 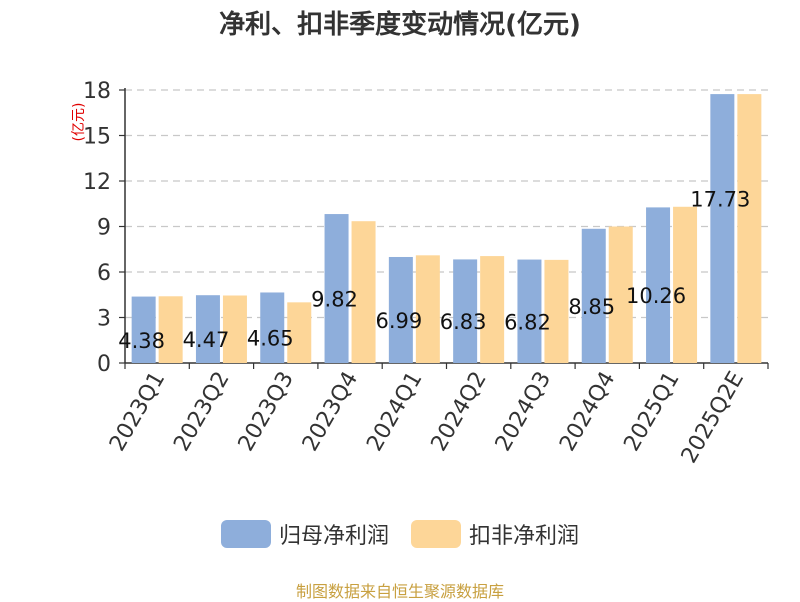 What do you see at coordinates (398, 321) in the screenshot?
I see `data-label: 6.99` at bounding box center [398, 321].